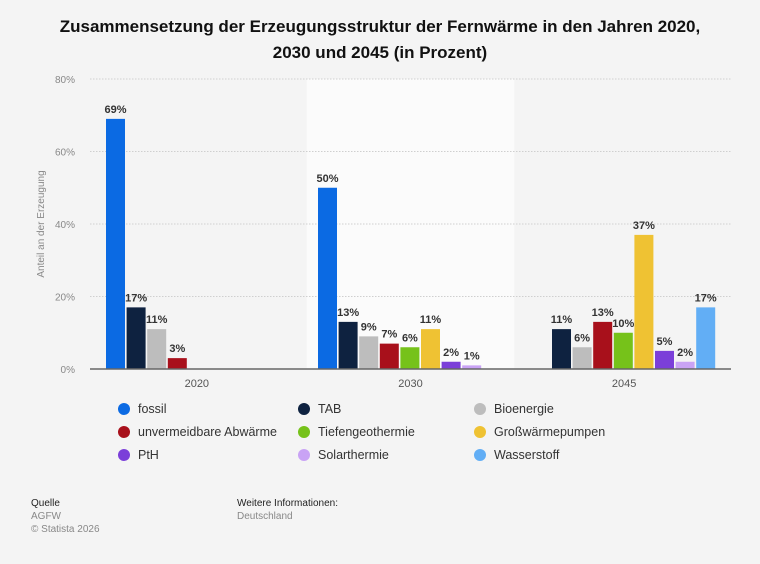 This screenshot has width=760, height=564. I want to click on legend-label: Großwärmepumpen, so click(550, 432).